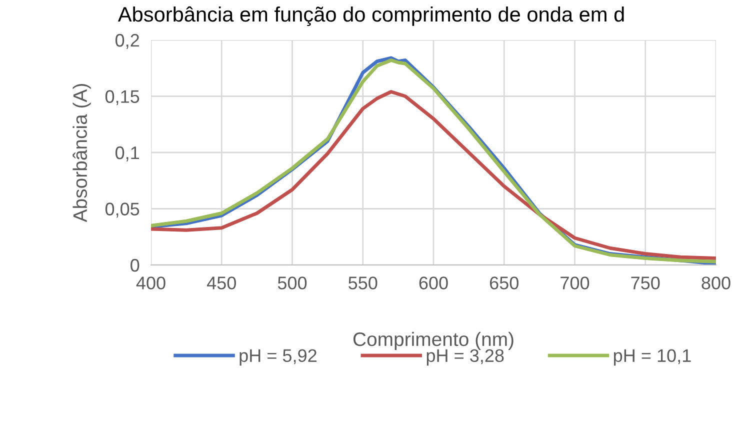  I want to click on y-axis-title: Absorbância (A), so click(81, 153).